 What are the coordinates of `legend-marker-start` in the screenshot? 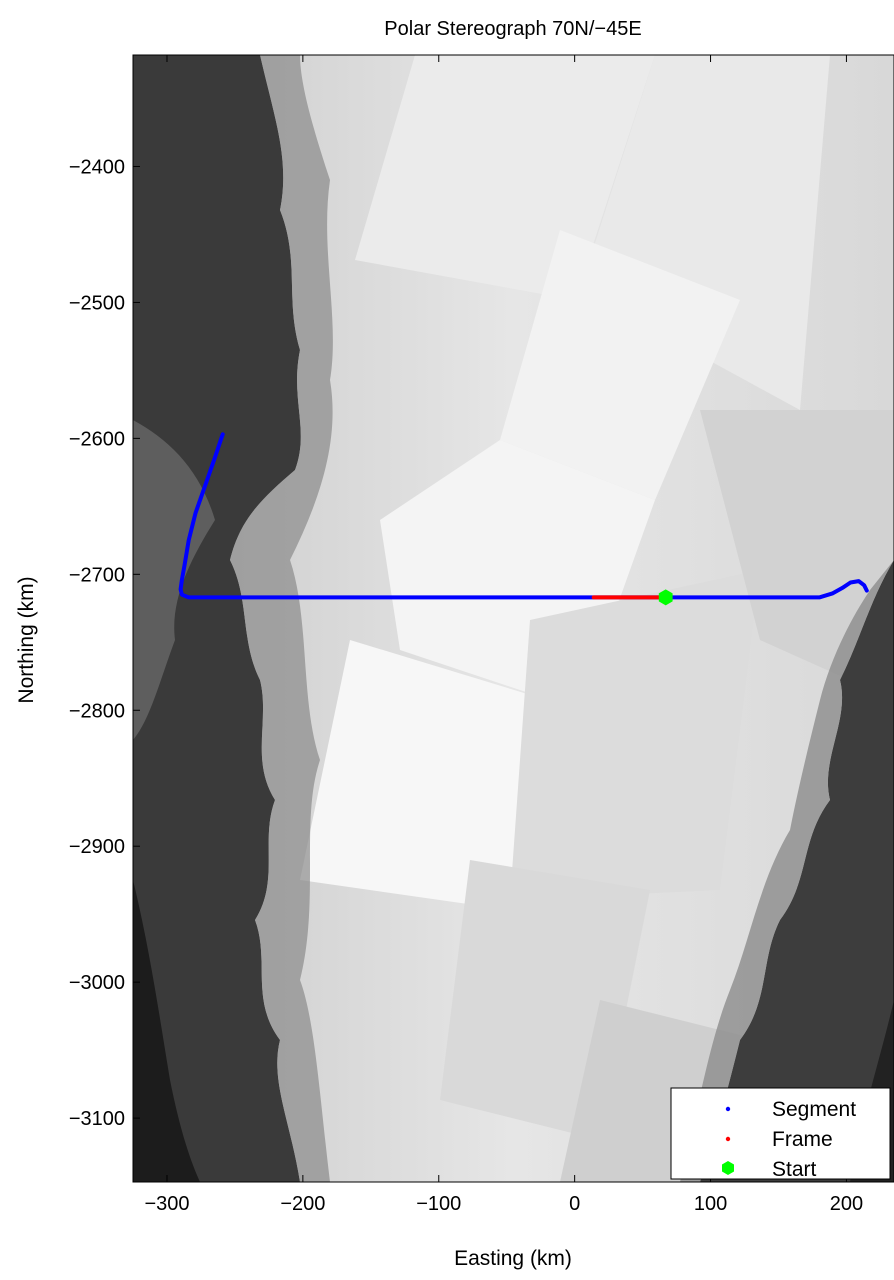 It's located at (728, 1168).